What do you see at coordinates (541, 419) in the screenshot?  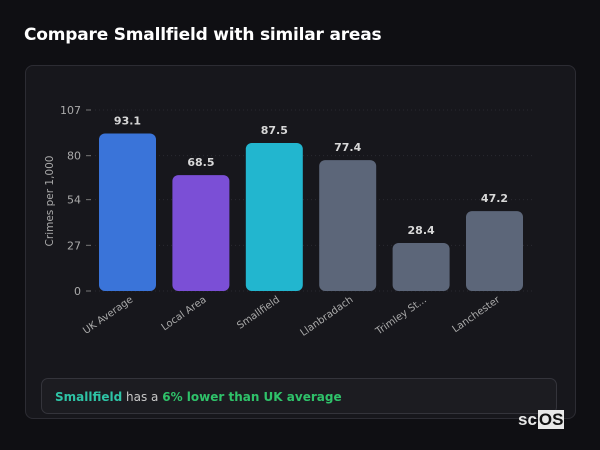 I see `scos-logo: sc OS` at bounding box center [541, 419].